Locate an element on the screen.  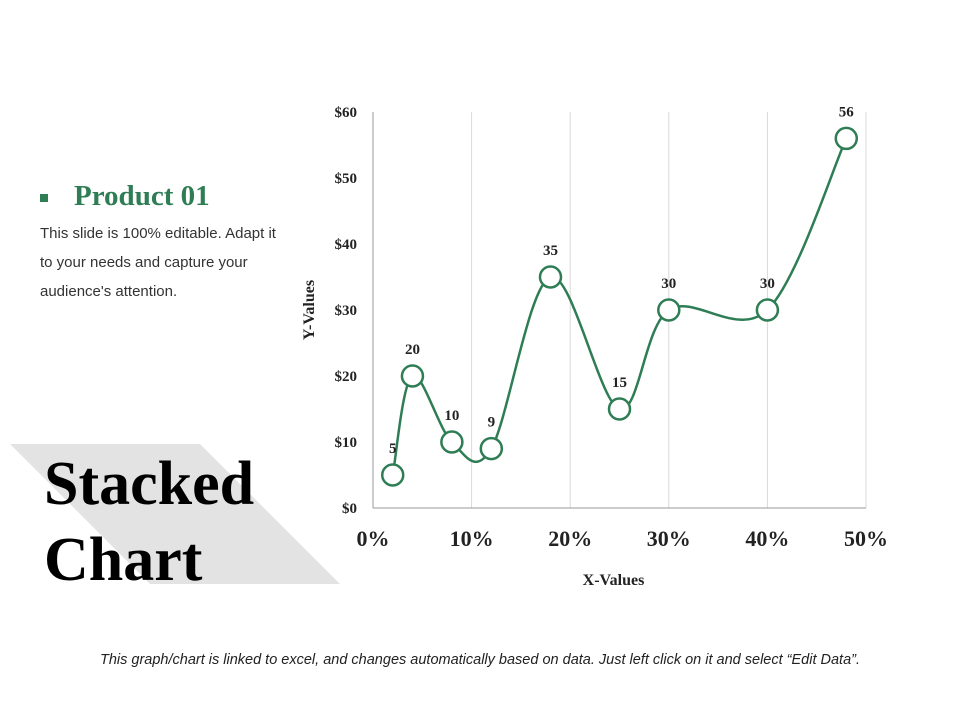
data-label: 35 is located at coordinates (550, 251).